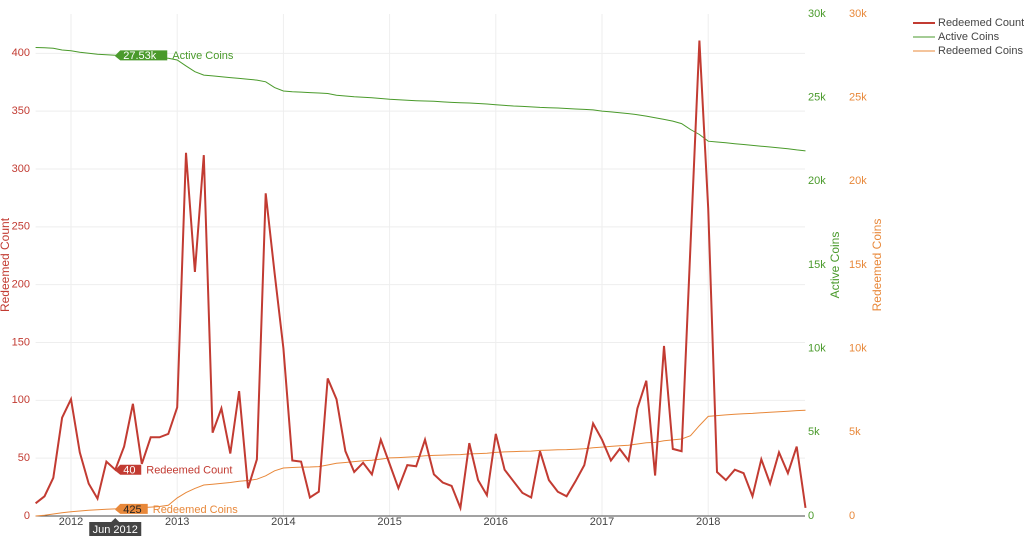  I want to click on legend-label: Redeemed Coins, so click(980, 51).